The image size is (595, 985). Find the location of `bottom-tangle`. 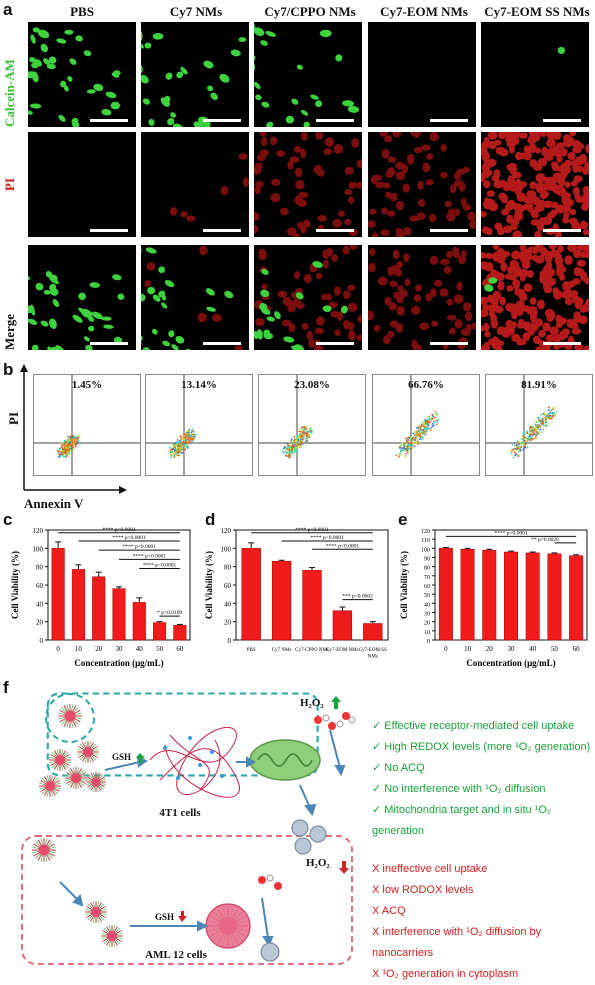

bottom-tangle is located at coordinates (228, 926).